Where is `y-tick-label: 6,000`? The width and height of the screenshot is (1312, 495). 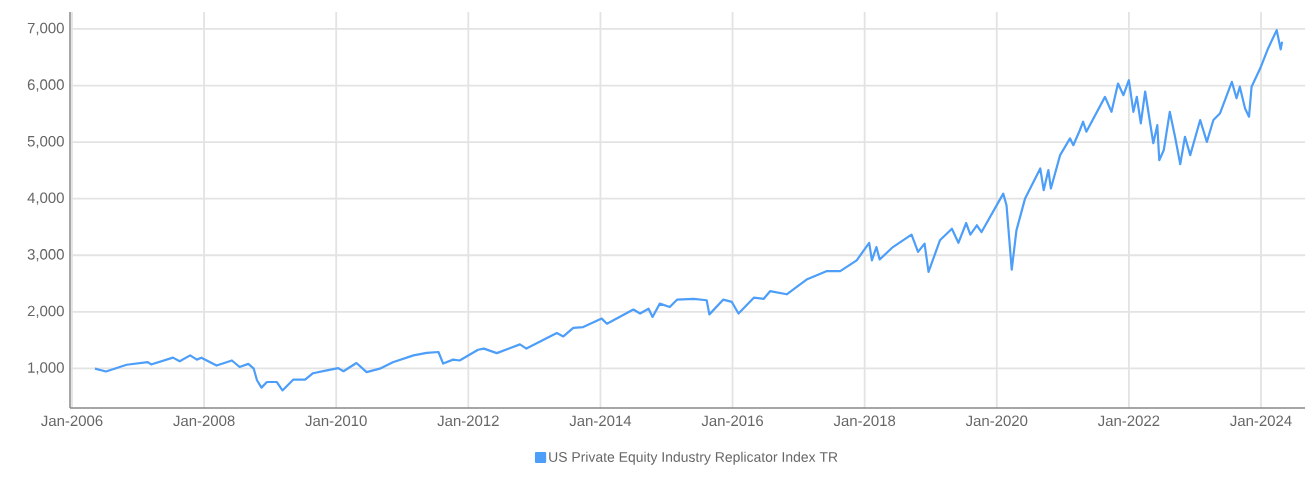 y-tick-label: 6,000 is located at coordinates (45, 85).